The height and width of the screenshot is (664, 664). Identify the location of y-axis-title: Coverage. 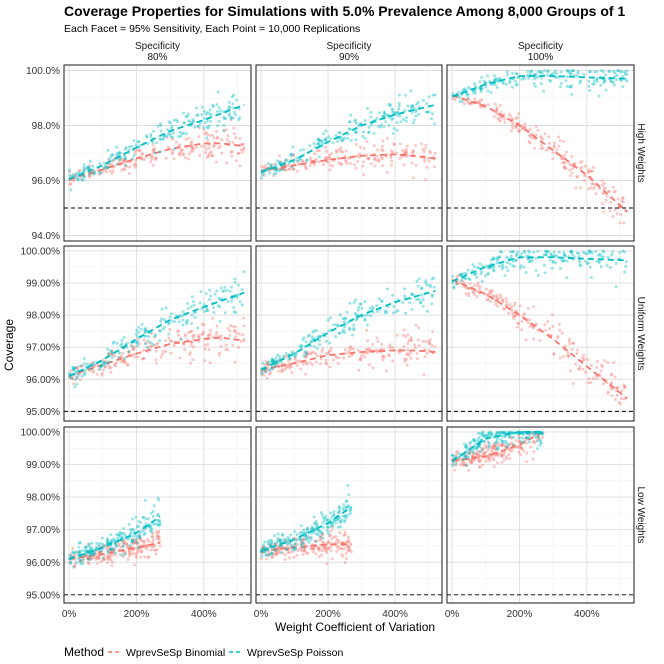
(9, 345).